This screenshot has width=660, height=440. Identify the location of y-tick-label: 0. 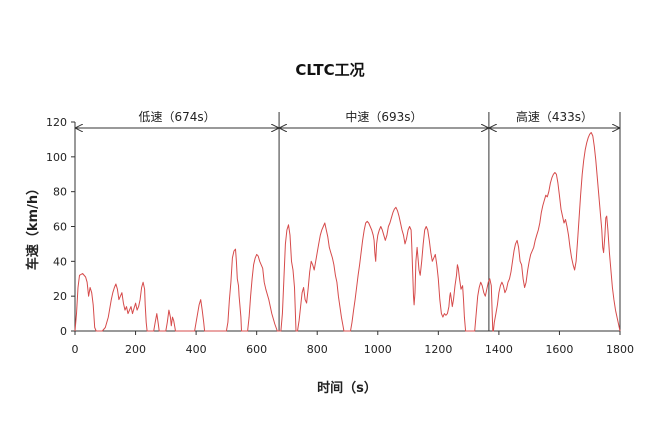
(63, 331).